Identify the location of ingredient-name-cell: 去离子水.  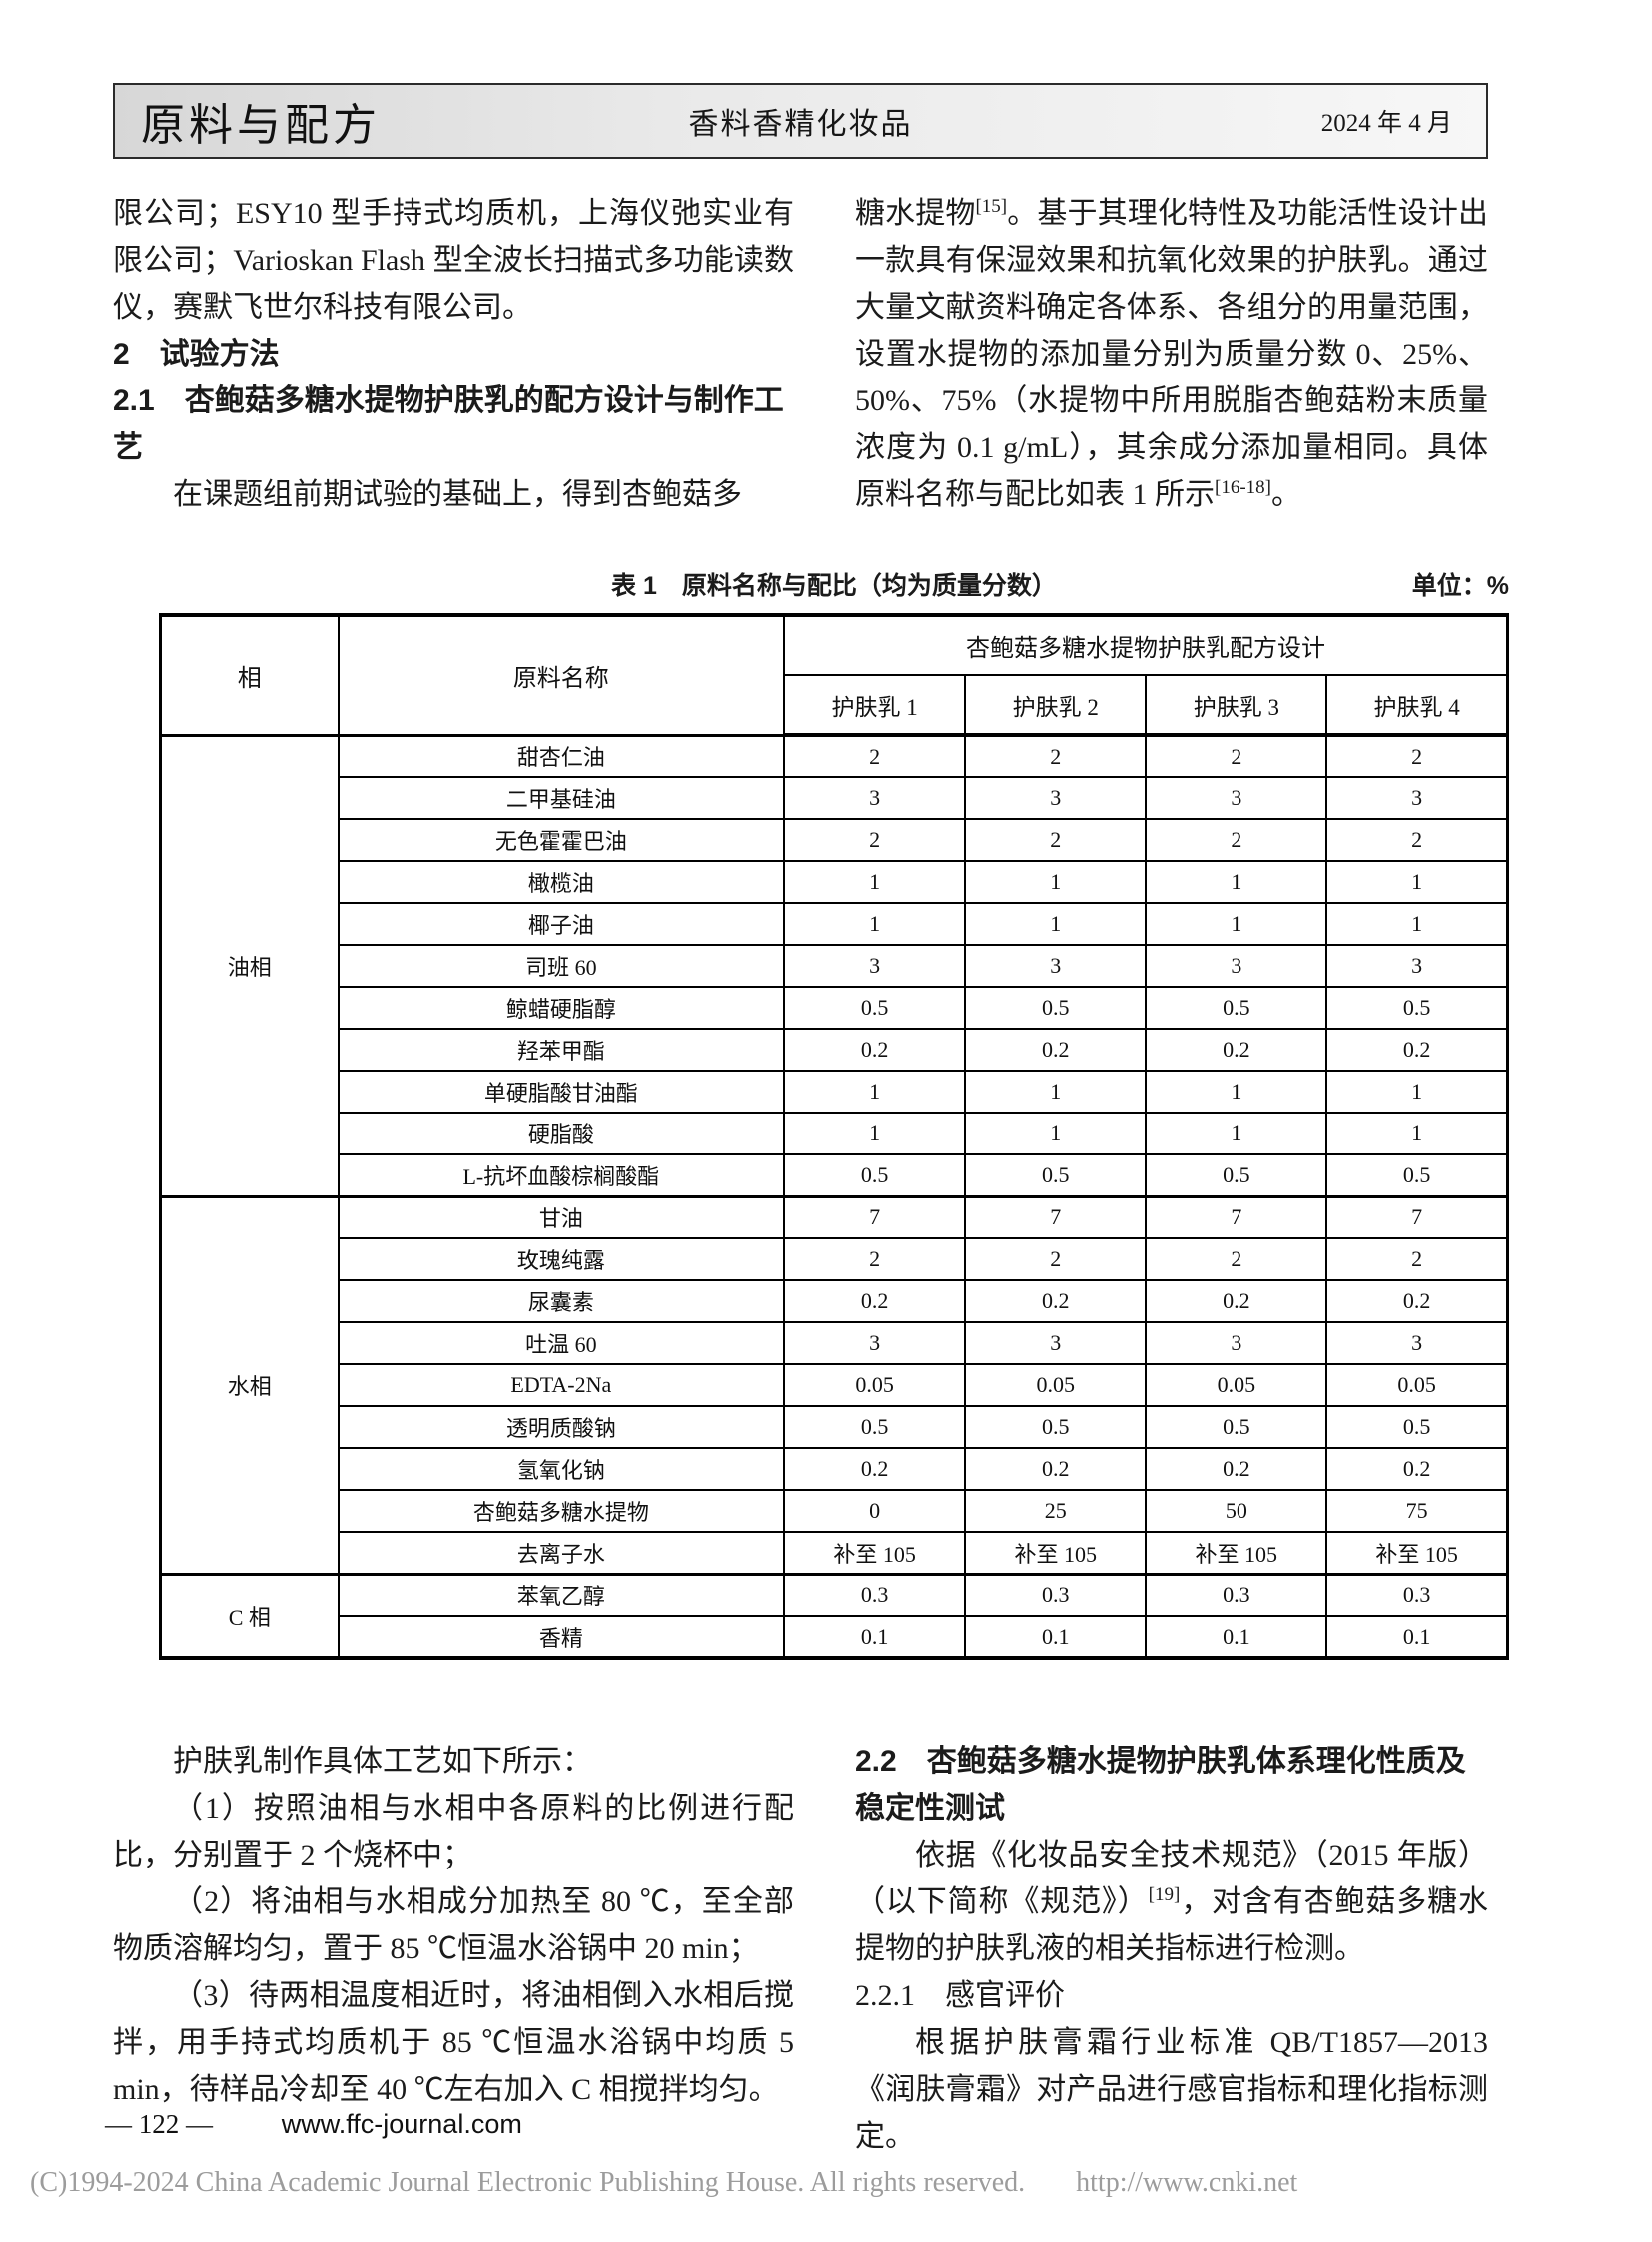
(561, 1553).